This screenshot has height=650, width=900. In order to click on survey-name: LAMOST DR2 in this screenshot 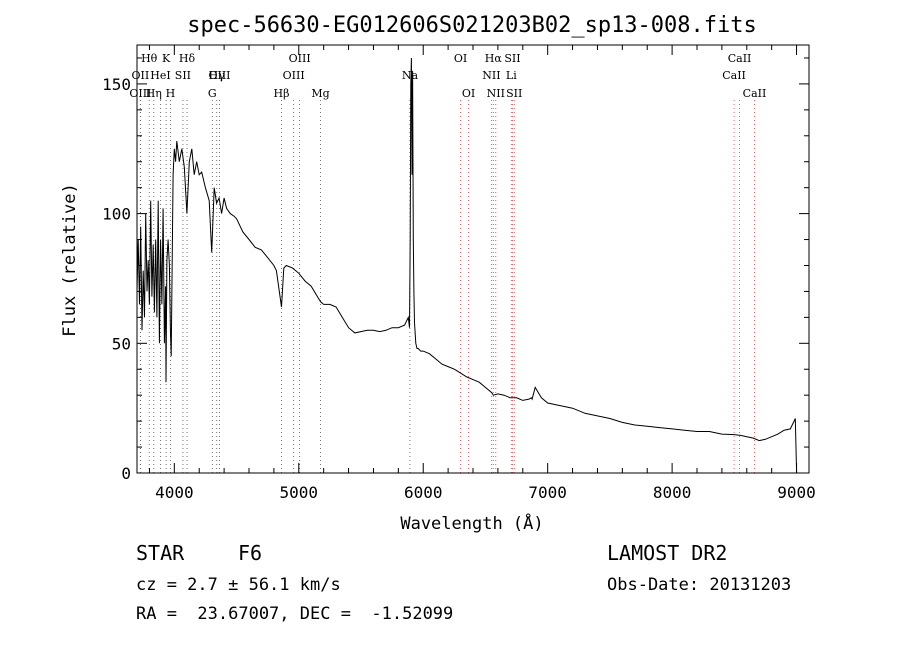, I will do `click(667, 553)`.